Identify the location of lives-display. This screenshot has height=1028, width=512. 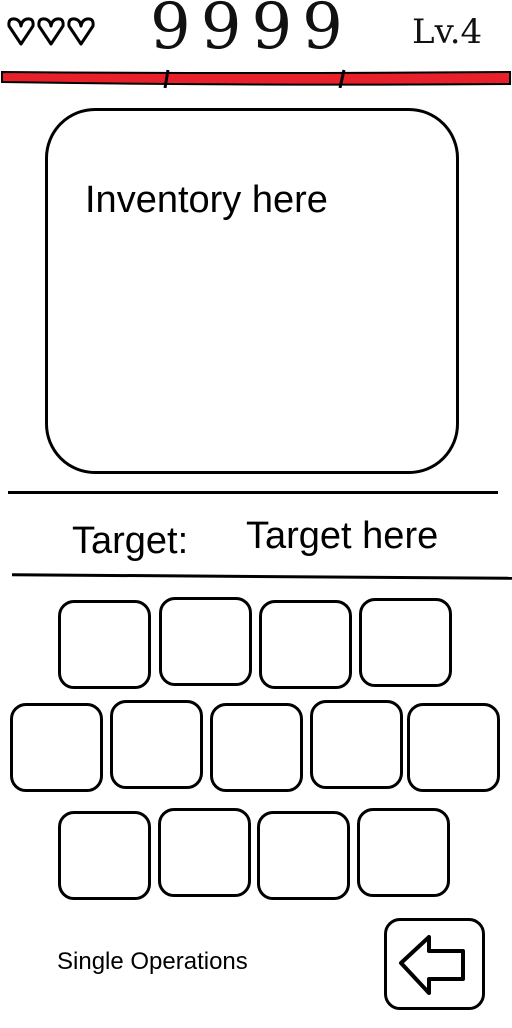
(56, 32).